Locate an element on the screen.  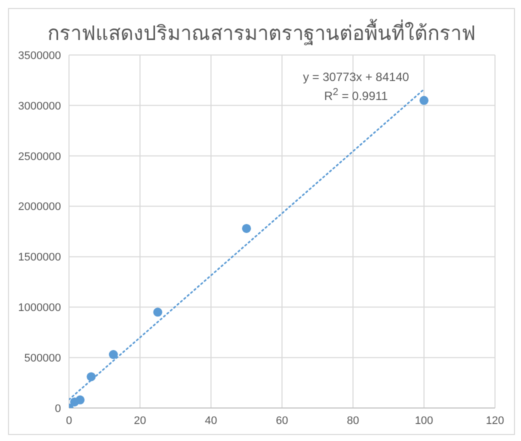
x-tick-label: 20 is located at coordinates (140, 420).